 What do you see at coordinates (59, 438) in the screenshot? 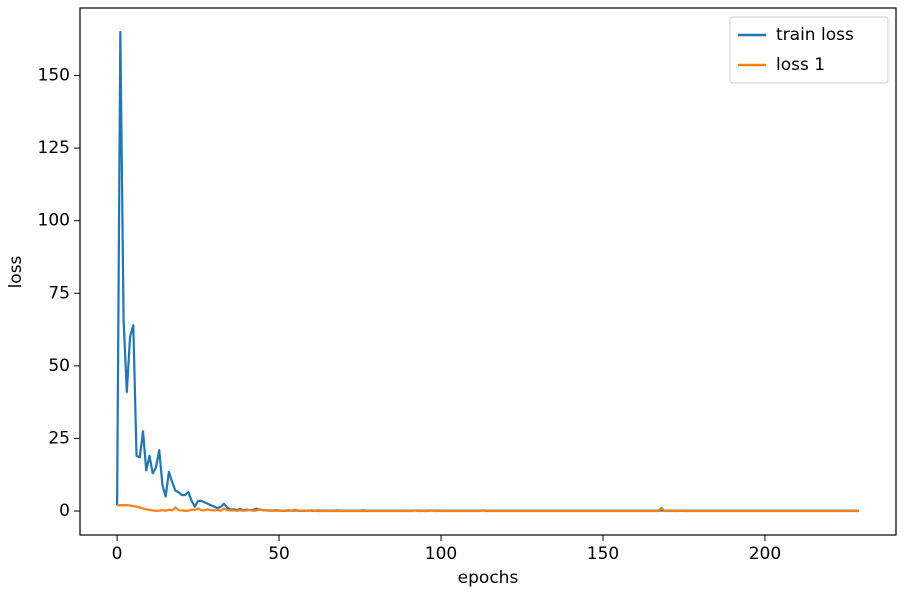
I see `y-tick-label: 25` at bounding box center [59, 438].